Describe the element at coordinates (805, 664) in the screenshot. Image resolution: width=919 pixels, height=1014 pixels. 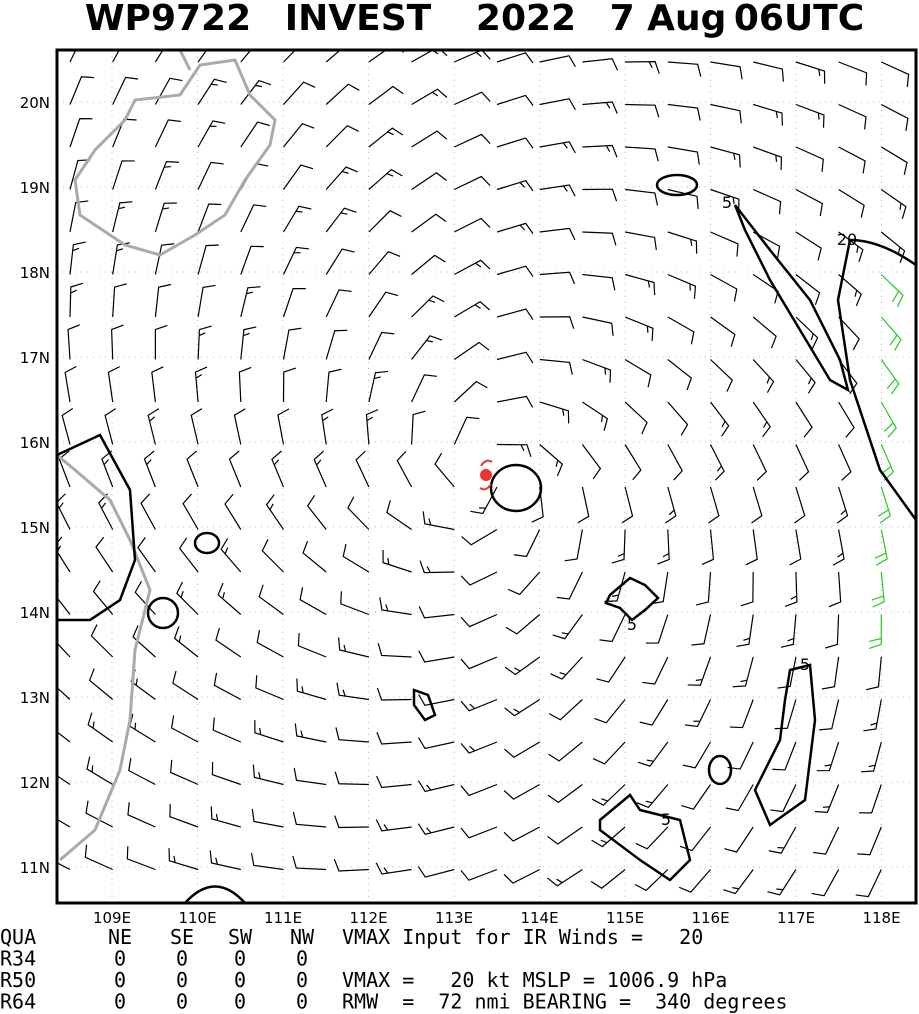
I see `contour-label: 5` at that location.